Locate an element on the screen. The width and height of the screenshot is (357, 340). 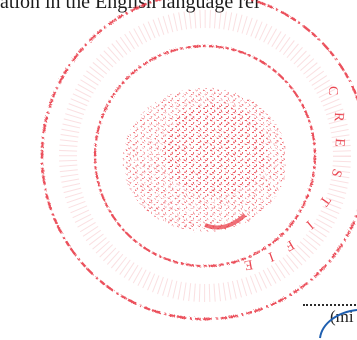
dotted-line is located at coordinates (330, 307).